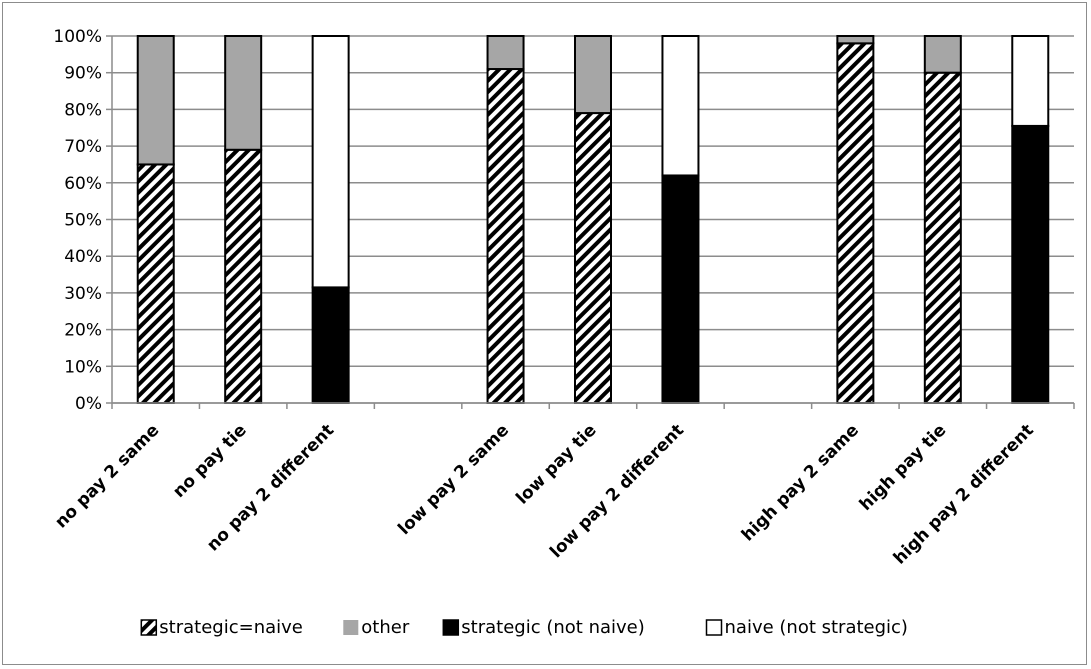 This screenshot has width=1091, height=669. I want to click on y-tick-label: 20%, so click(83, 331).